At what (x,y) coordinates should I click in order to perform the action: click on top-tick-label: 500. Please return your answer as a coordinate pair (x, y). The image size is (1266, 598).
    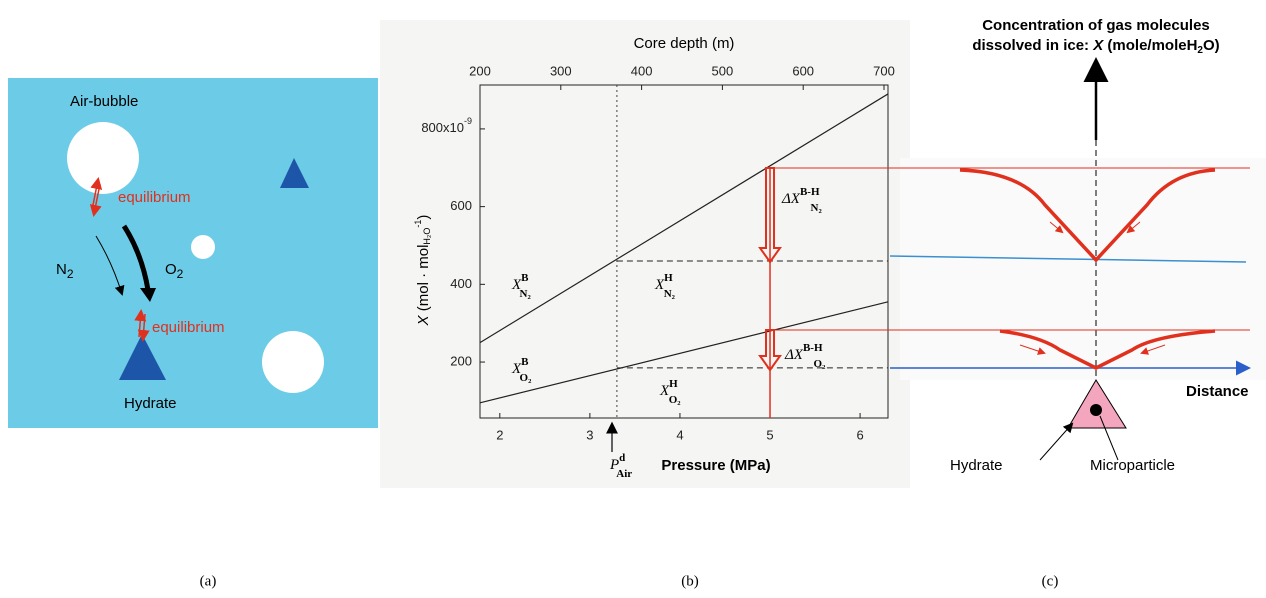
    Looking at the image, I should click on (723, 70).